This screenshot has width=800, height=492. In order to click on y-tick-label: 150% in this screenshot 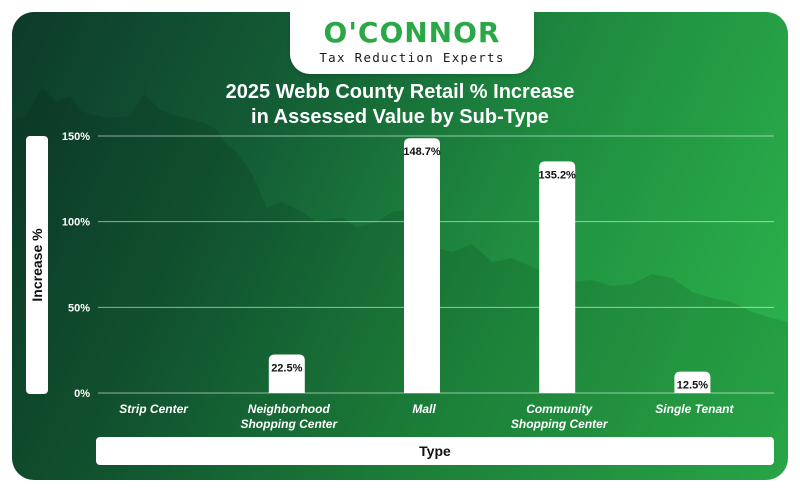, I will do `click(76, 137)`.